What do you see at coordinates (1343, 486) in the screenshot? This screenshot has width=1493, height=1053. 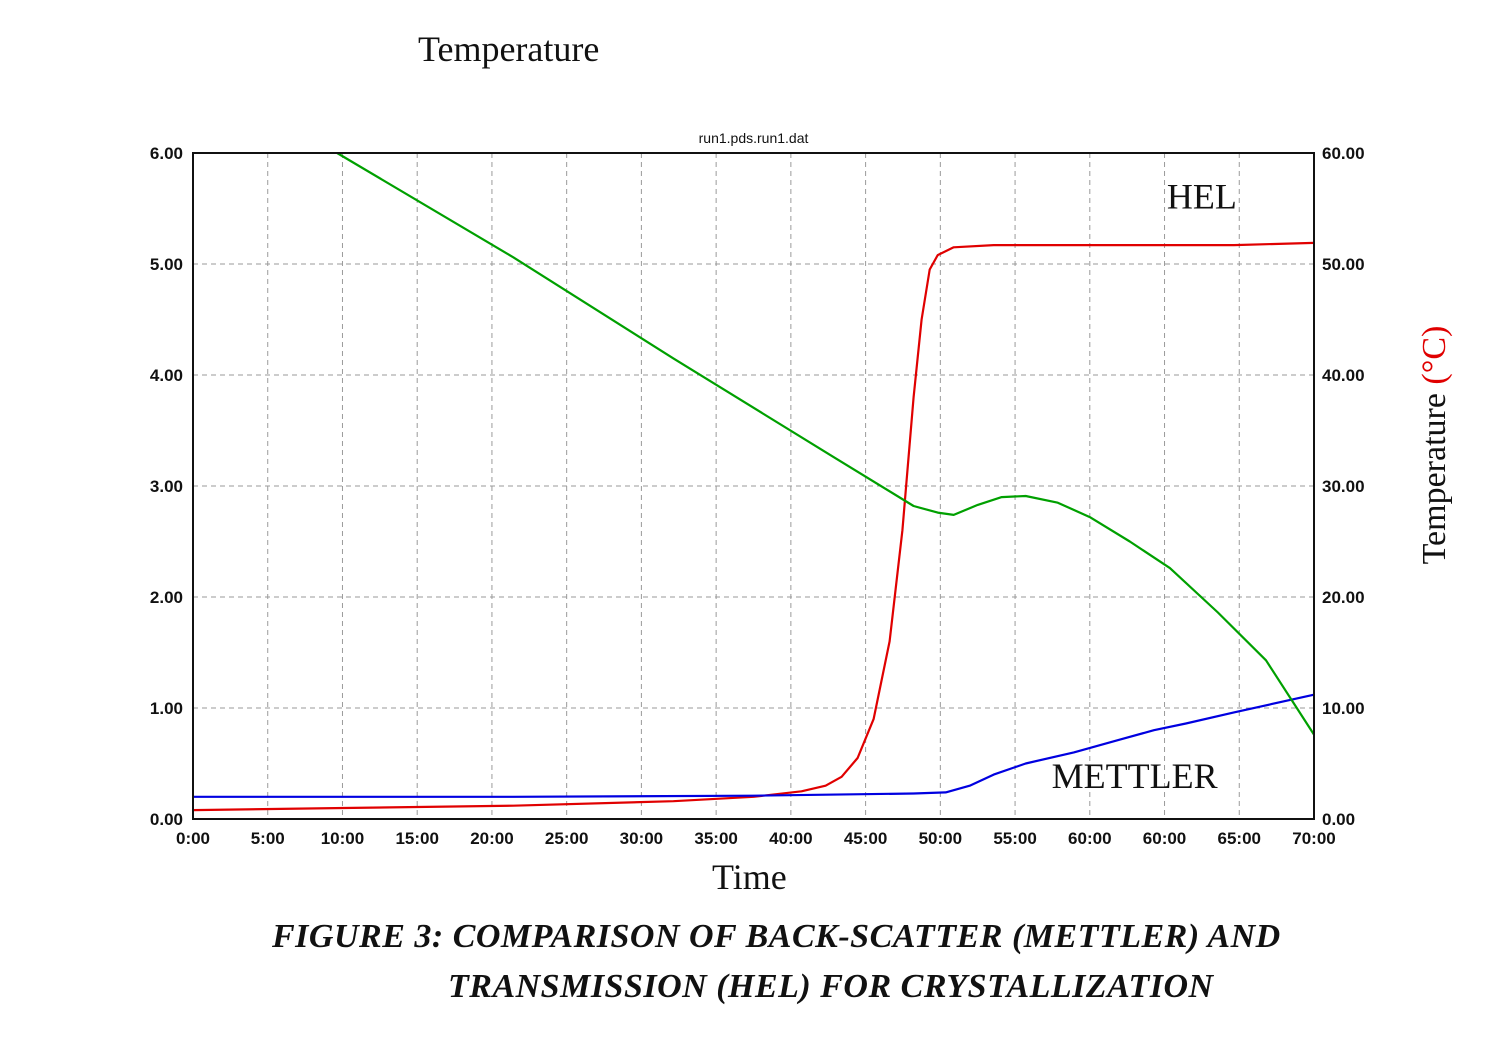 I see `y-right-tick-label: 30.00` at bounding box center [1343, 486].